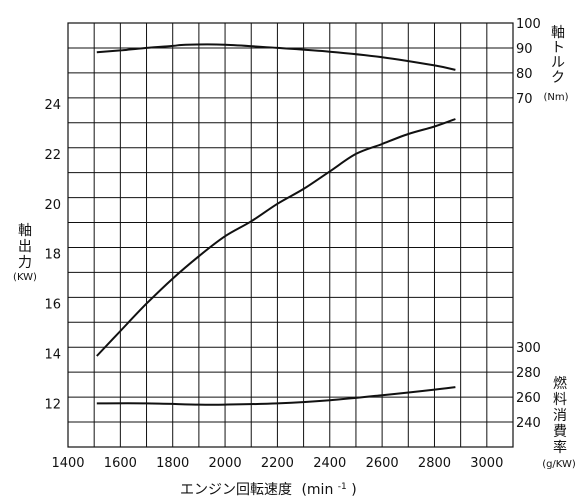 The width and height of the screenshot is (580, 502). I want to click on x-axis-unit: (min, so click(317, 490).